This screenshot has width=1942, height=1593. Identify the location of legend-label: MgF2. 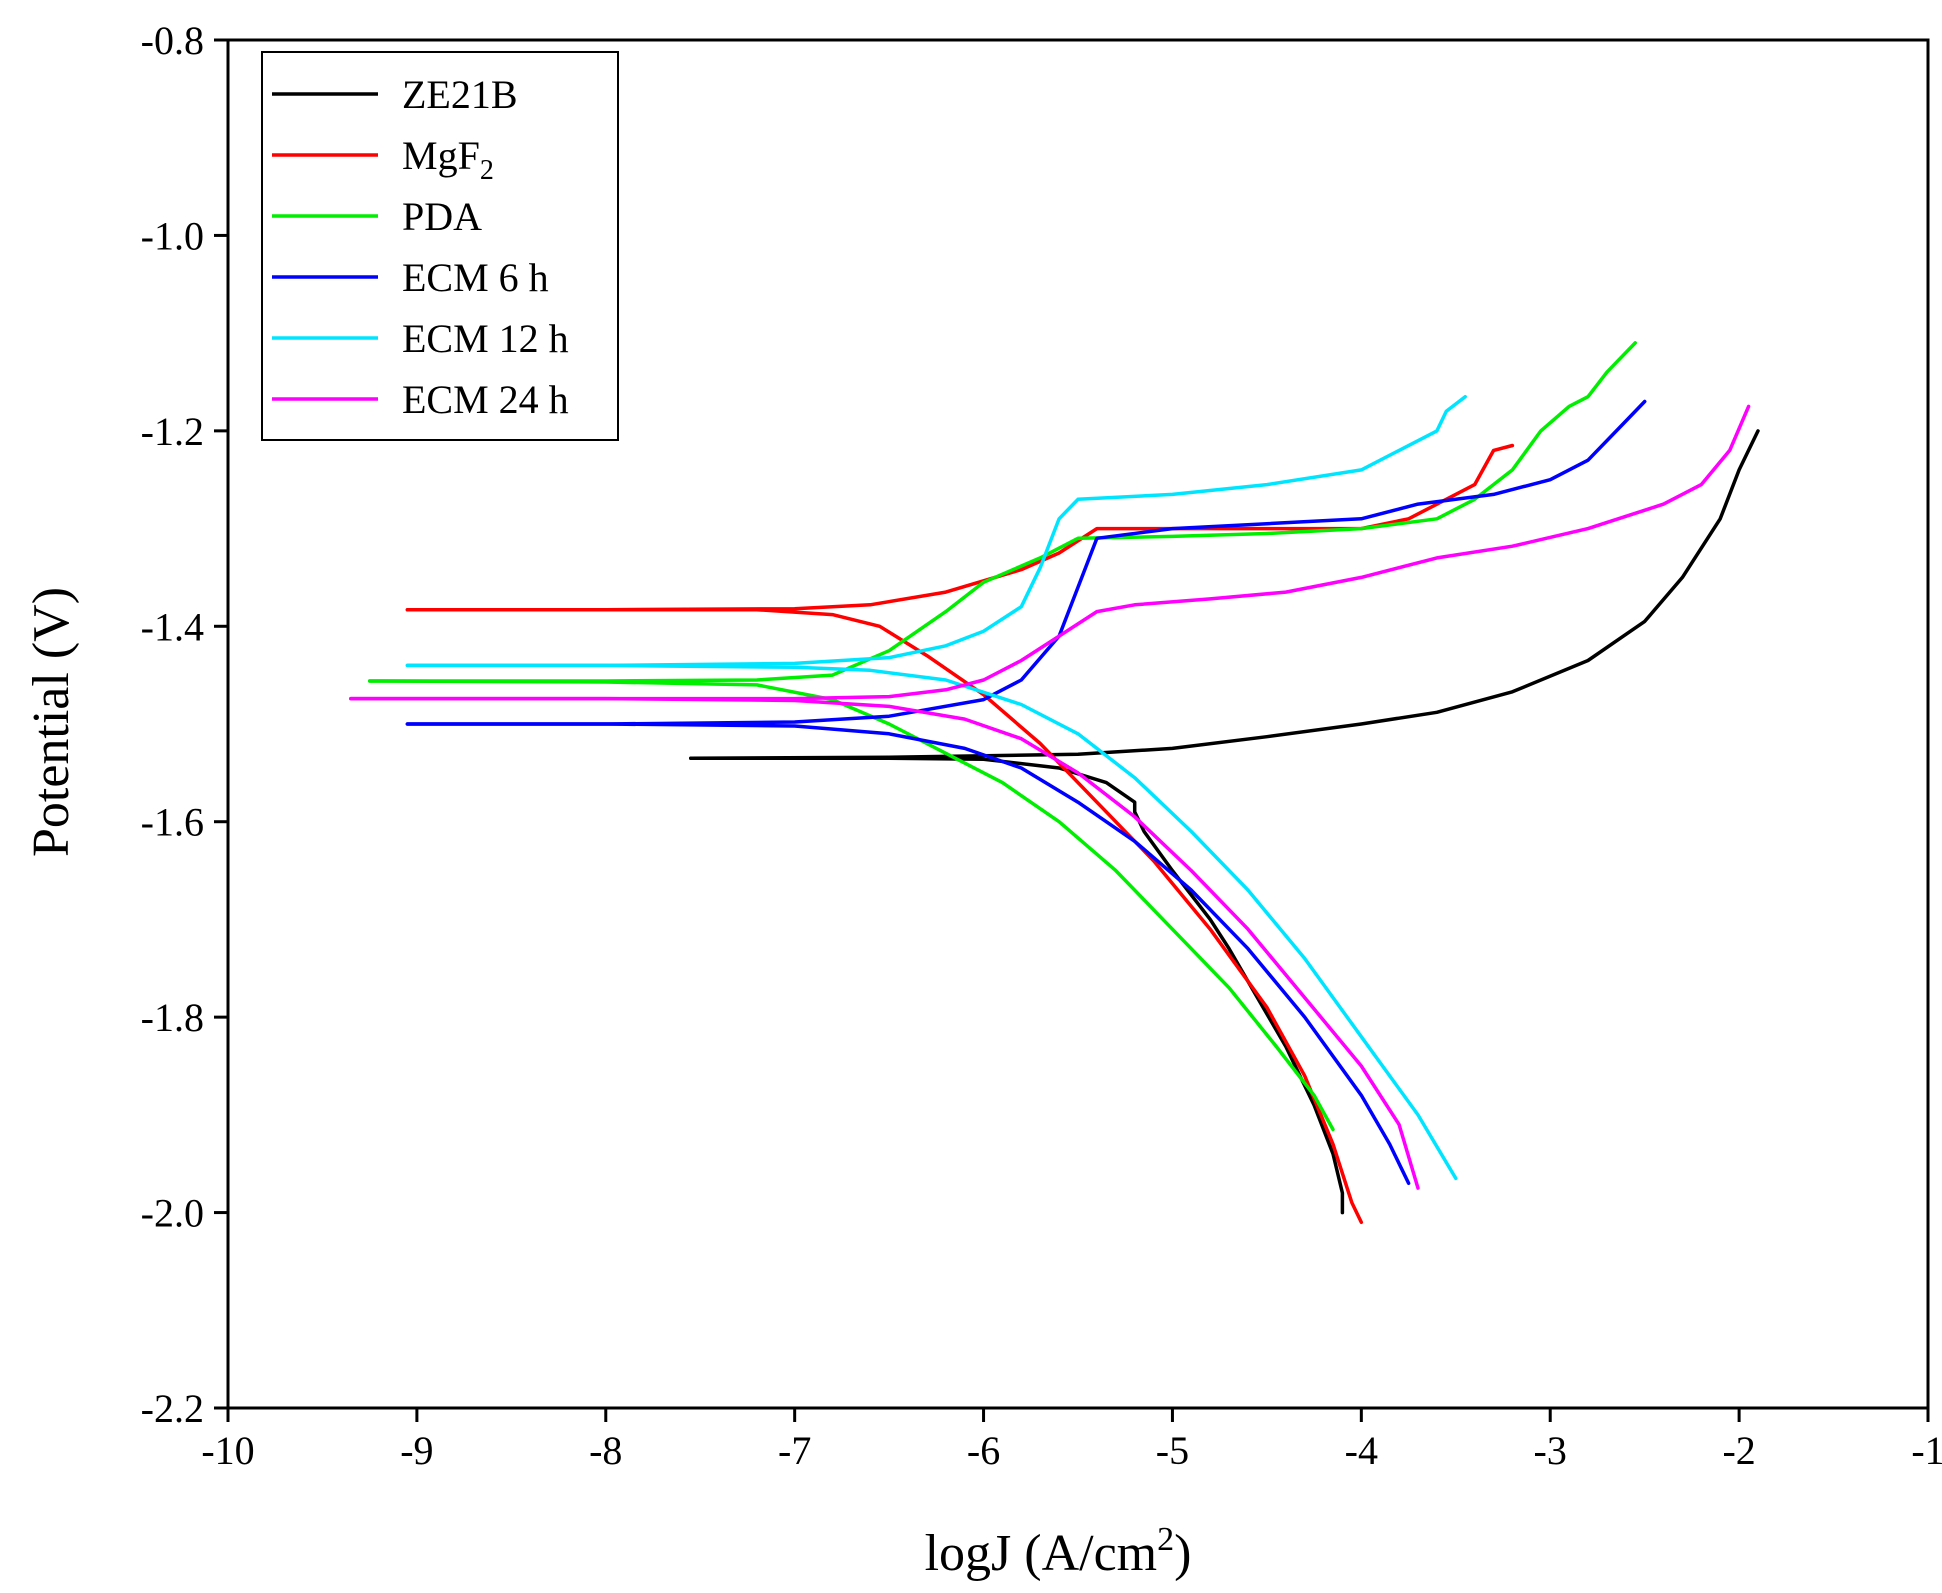
(448, 159).